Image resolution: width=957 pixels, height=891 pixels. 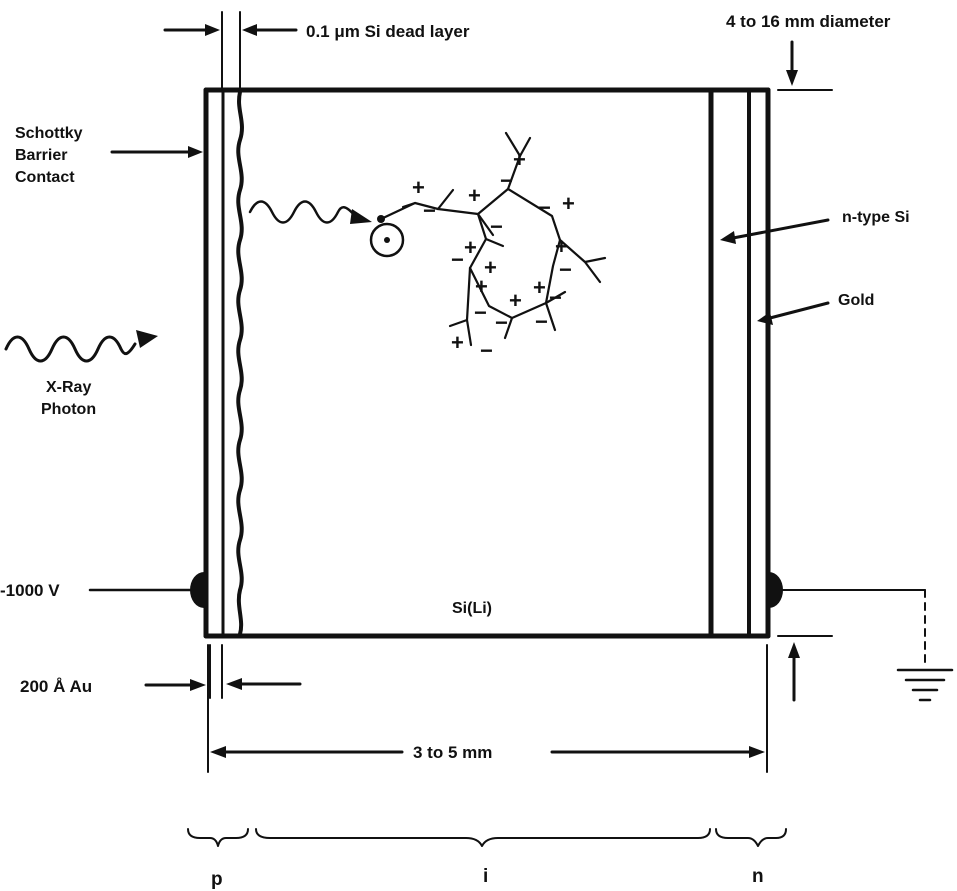 What do you see at coordinates (480, 312) in the screenshot?
I see `electron-7: −` at bounding box center [480, 312].